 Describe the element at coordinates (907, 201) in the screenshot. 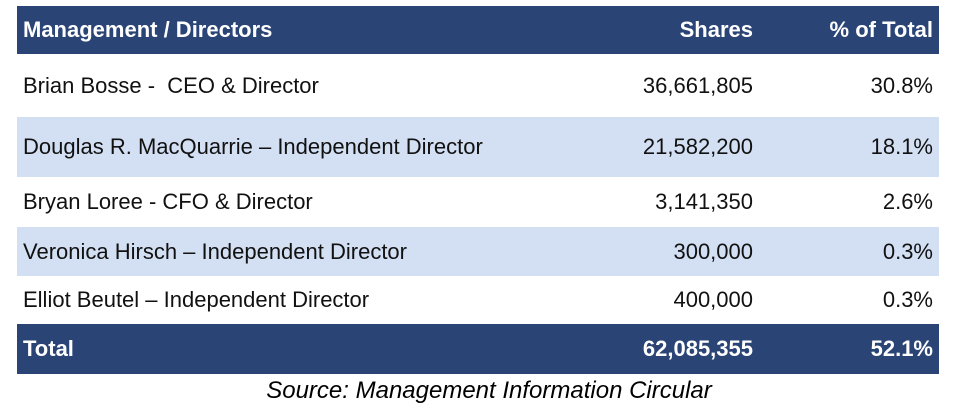

I see `row-pct: 2.6%` at that location.